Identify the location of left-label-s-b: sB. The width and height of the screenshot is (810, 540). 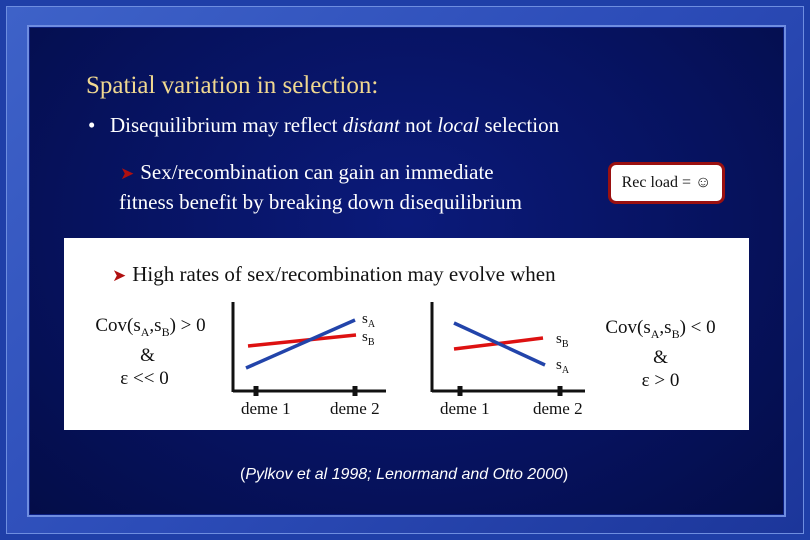
(368, 338).